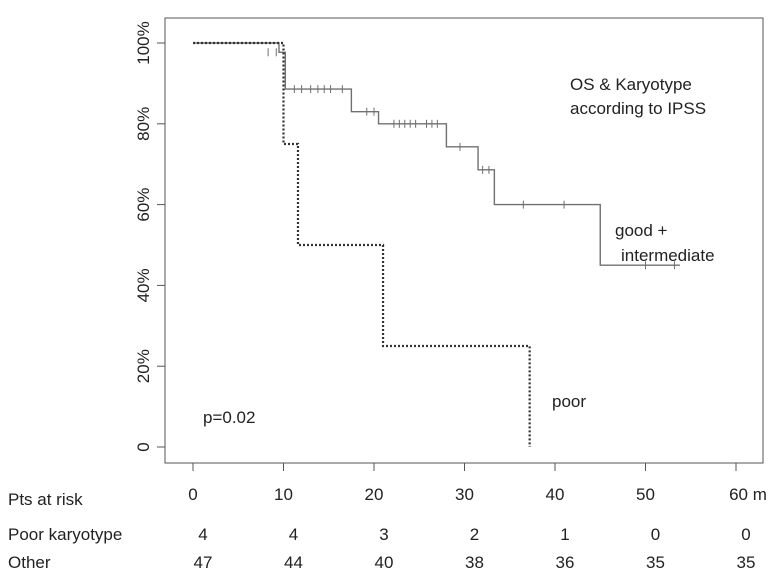 This screenshot has height=572, width=777. What do you see at coordinates (374, 494) in the screenshot?
I see `x-tick-label: 20` at bounding box center [374, 494].